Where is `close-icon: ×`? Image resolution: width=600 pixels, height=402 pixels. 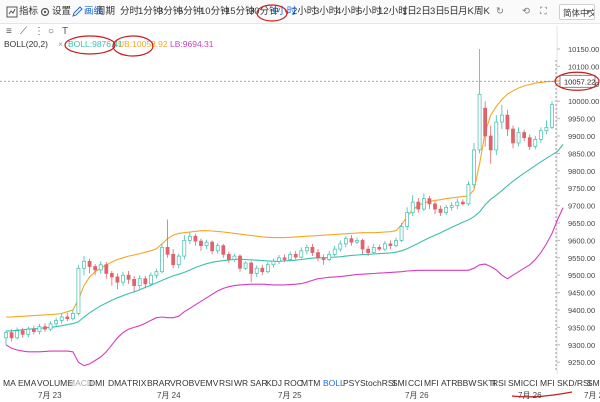
close-icon: × is located at coordinates (60, 44).